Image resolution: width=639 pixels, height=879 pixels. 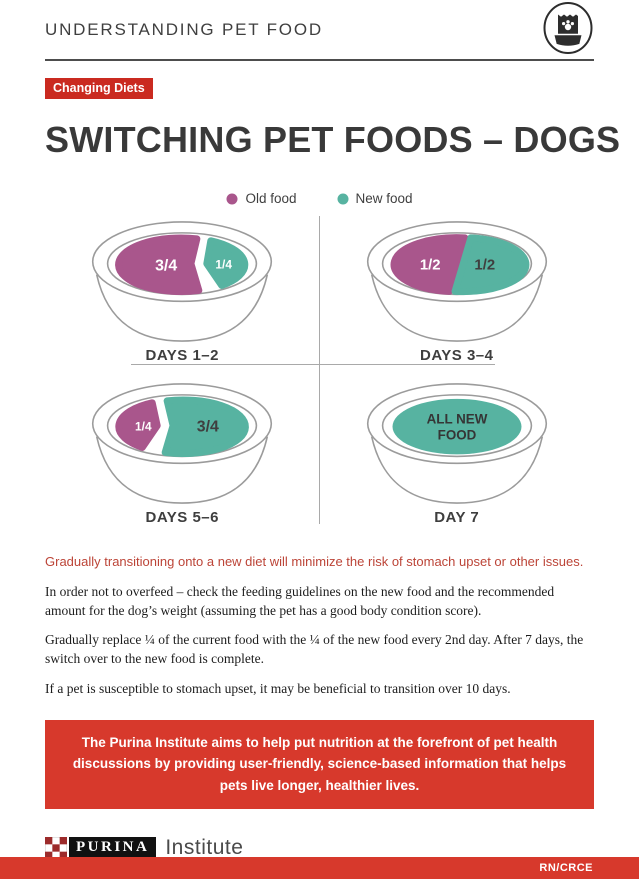 What do you see at coordinates (456, 419) in the screenshot?
I see `all-new-food-label-line1: ALL NEW` at bounding box center [456, 419].